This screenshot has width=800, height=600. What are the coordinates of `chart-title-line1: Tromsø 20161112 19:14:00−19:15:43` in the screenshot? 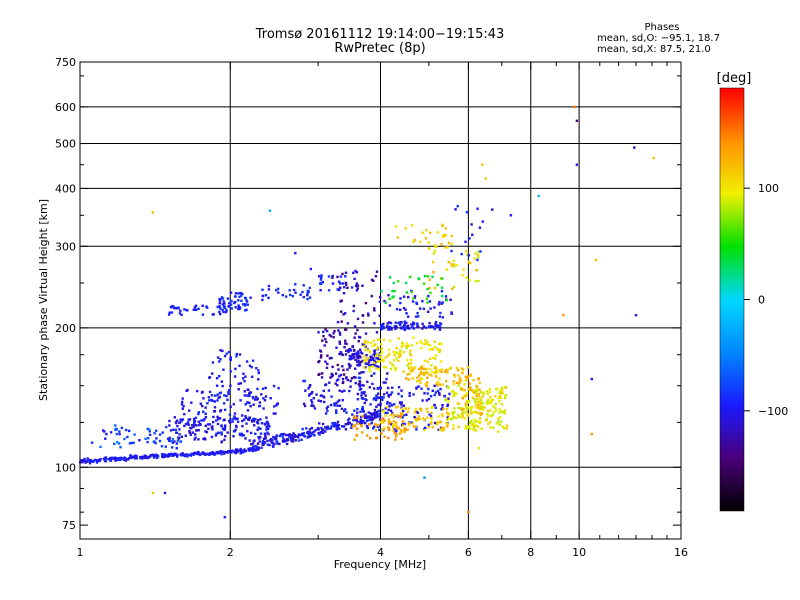 It's located at (380, 34).